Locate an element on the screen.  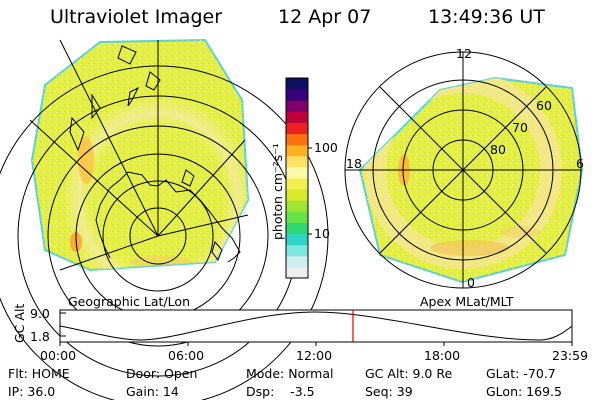
altitude-timeline is located at coordinates (316, 327).